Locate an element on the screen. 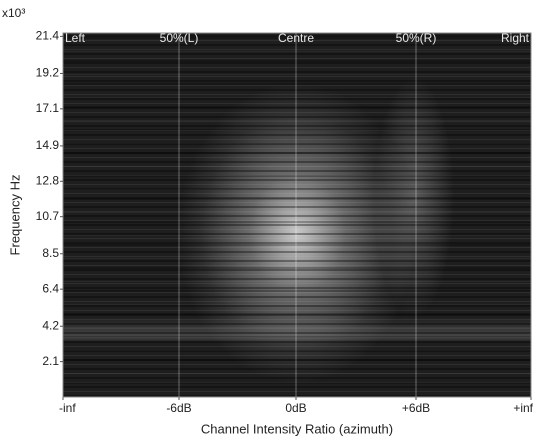  y-tick-label: 8.5 is located at coordinates (50, 253).